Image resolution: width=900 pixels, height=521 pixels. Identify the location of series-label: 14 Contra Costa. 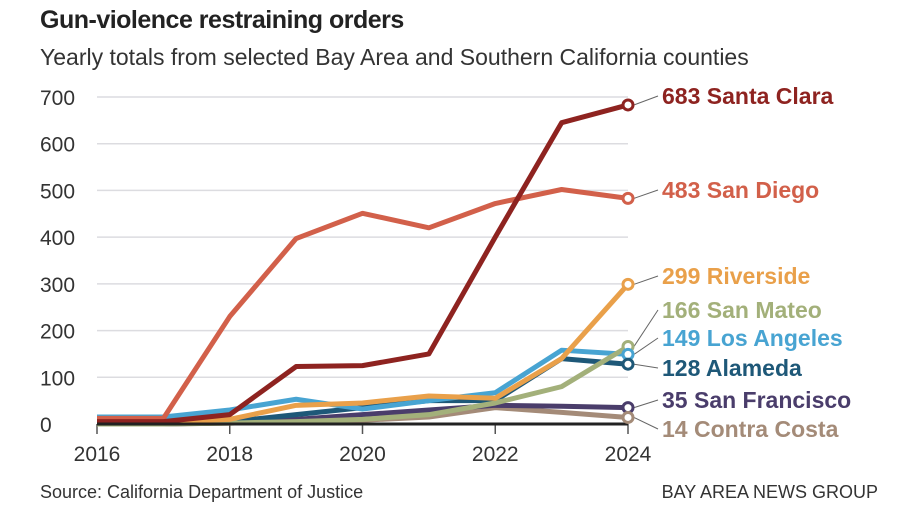
(750, 429).